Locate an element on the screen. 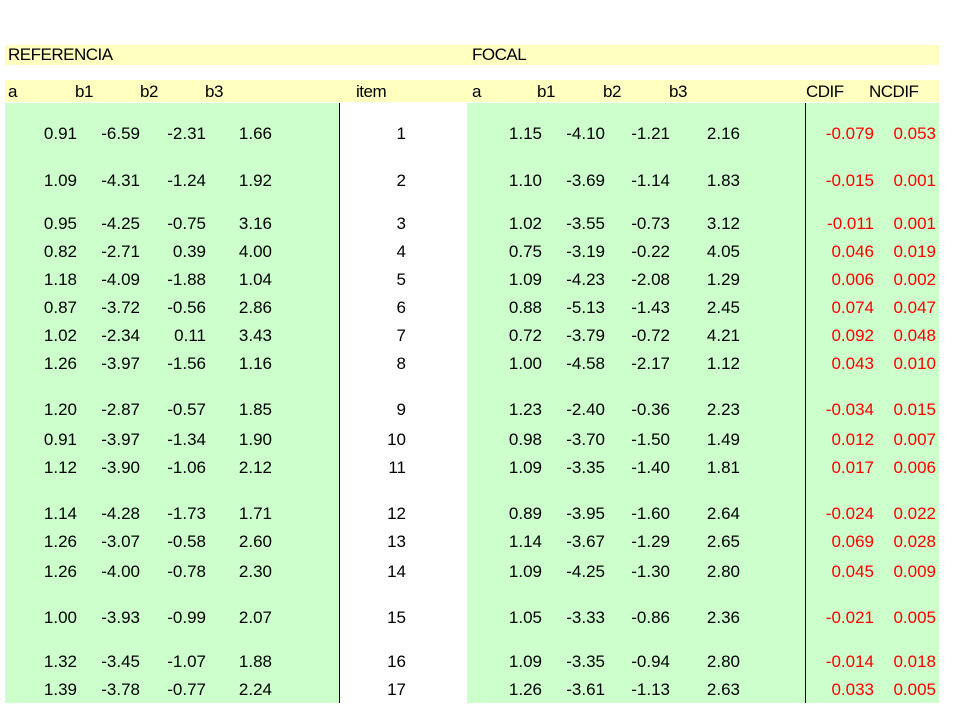 This screenshot has height=720, width=960. focal-b1: -4.10 is located at coordinates (585, 133).